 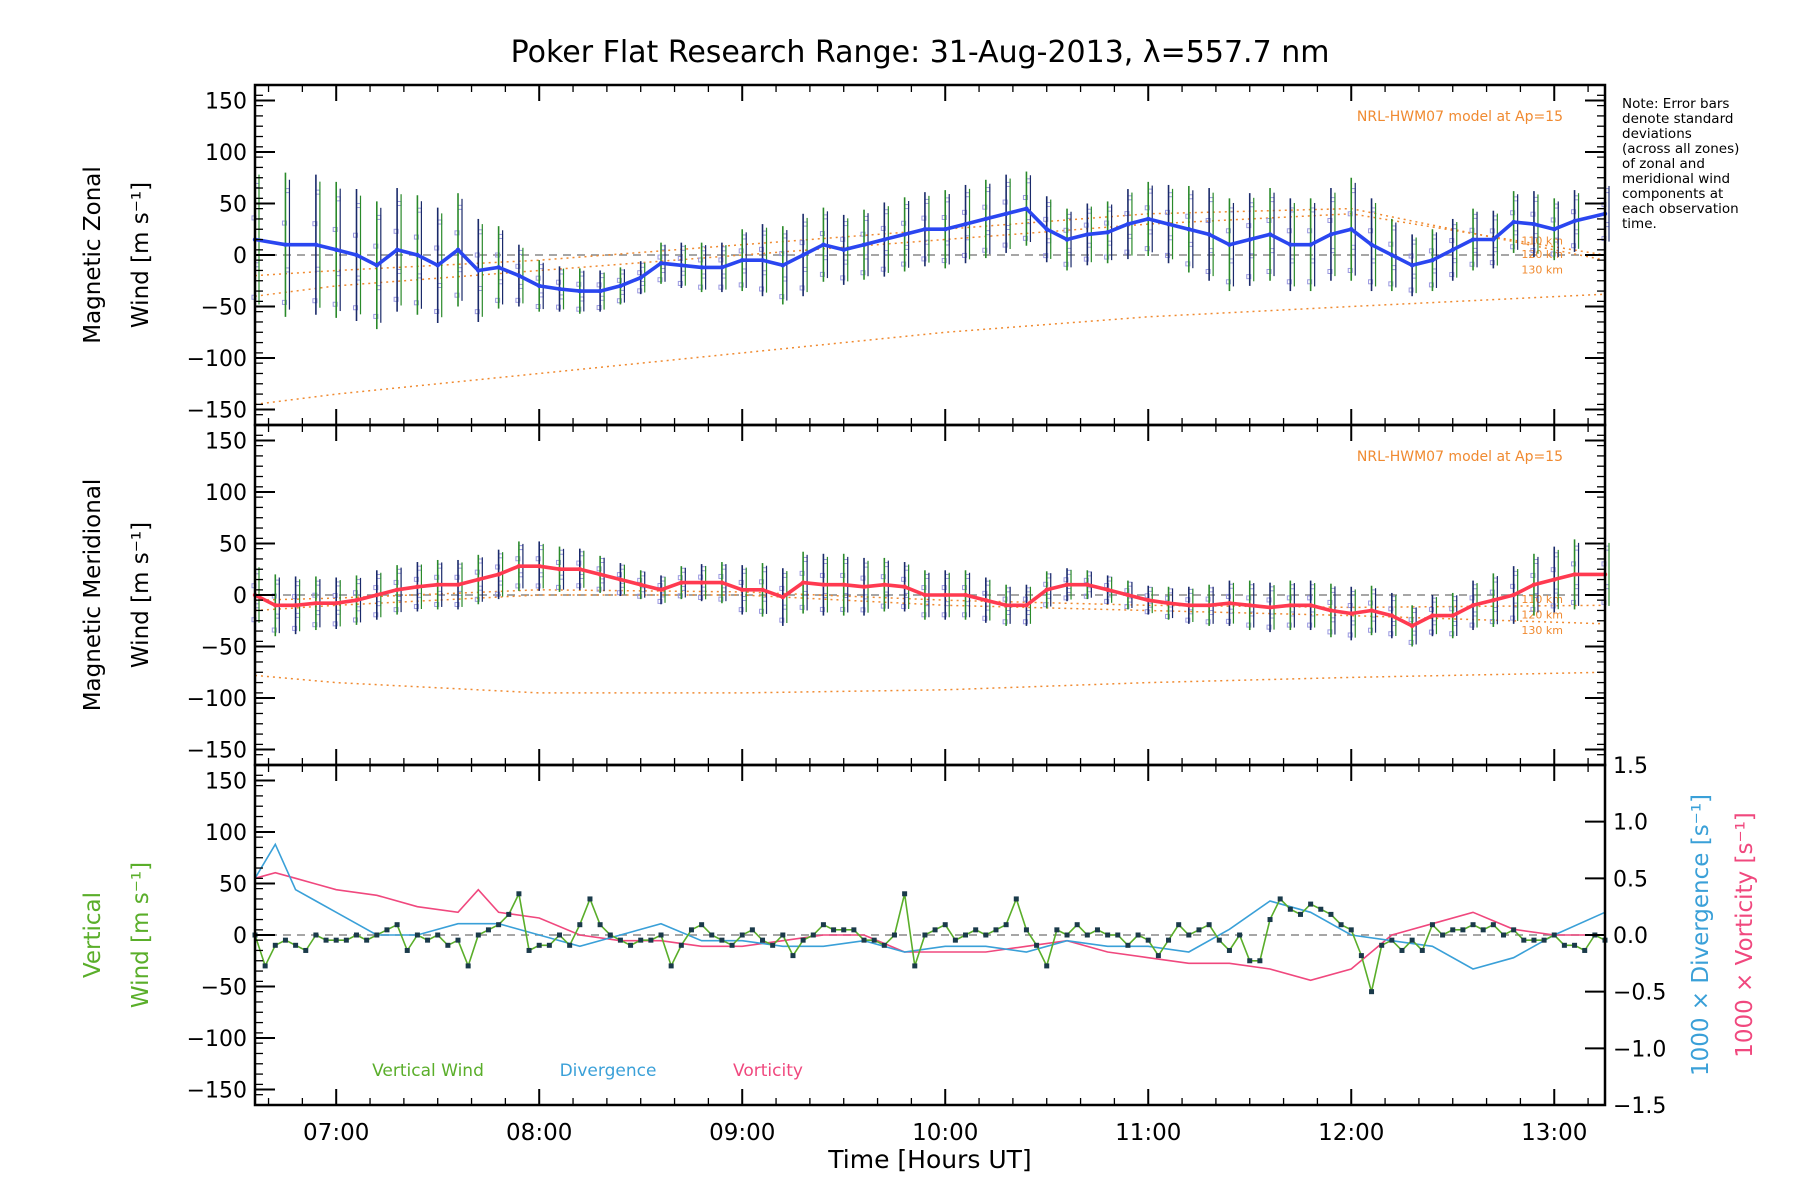 What do you see at coordinates (93, 255) in the screenshot?
I see `y-axis-label-line1: Magnetic Zonal` at bounding box center [93, 255].